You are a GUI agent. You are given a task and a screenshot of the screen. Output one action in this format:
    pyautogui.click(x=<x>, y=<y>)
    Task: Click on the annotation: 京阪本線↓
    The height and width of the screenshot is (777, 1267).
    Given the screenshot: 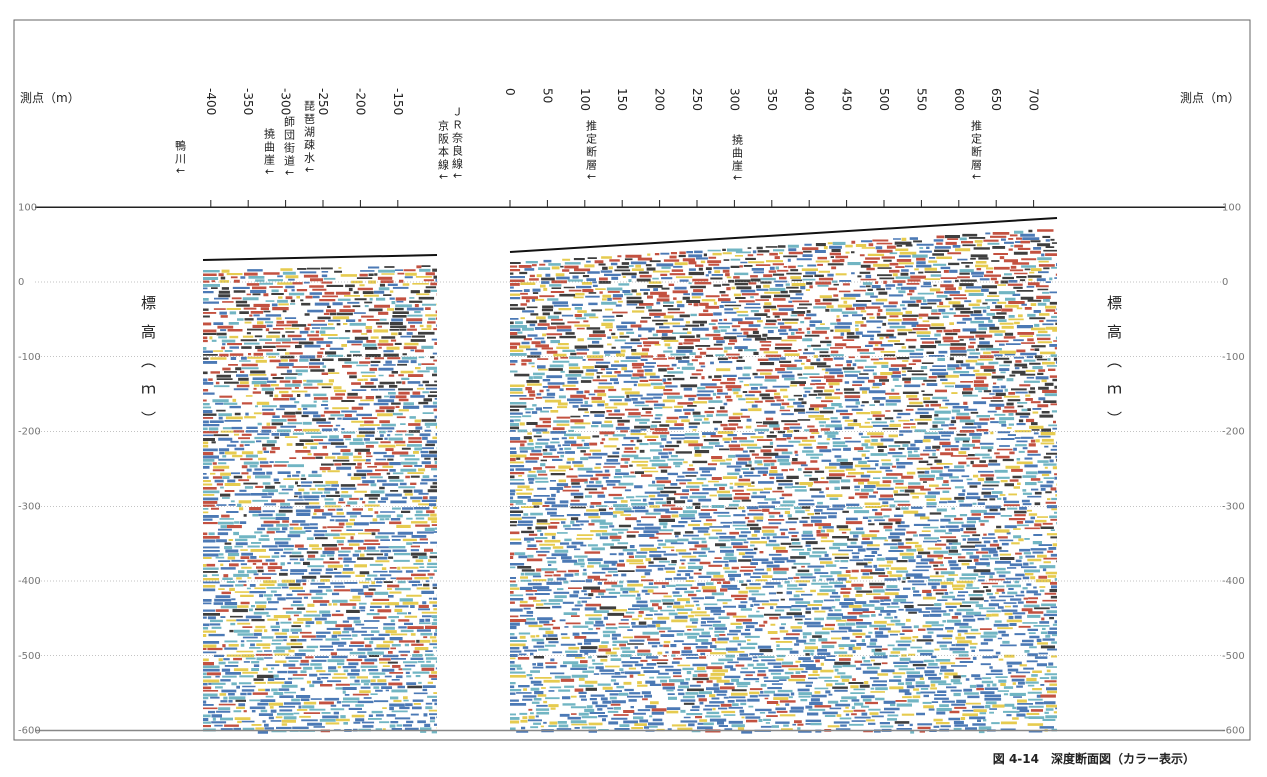 What is the action you would take?
    pyautogui.click(x=443, y=151)
    